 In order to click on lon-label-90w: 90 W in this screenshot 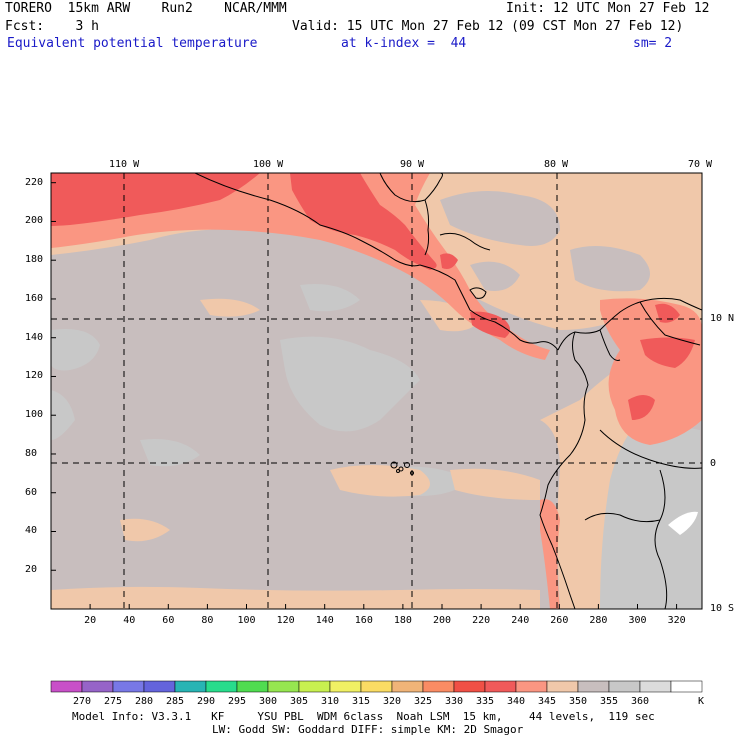, I will do `click(412, 164)`.